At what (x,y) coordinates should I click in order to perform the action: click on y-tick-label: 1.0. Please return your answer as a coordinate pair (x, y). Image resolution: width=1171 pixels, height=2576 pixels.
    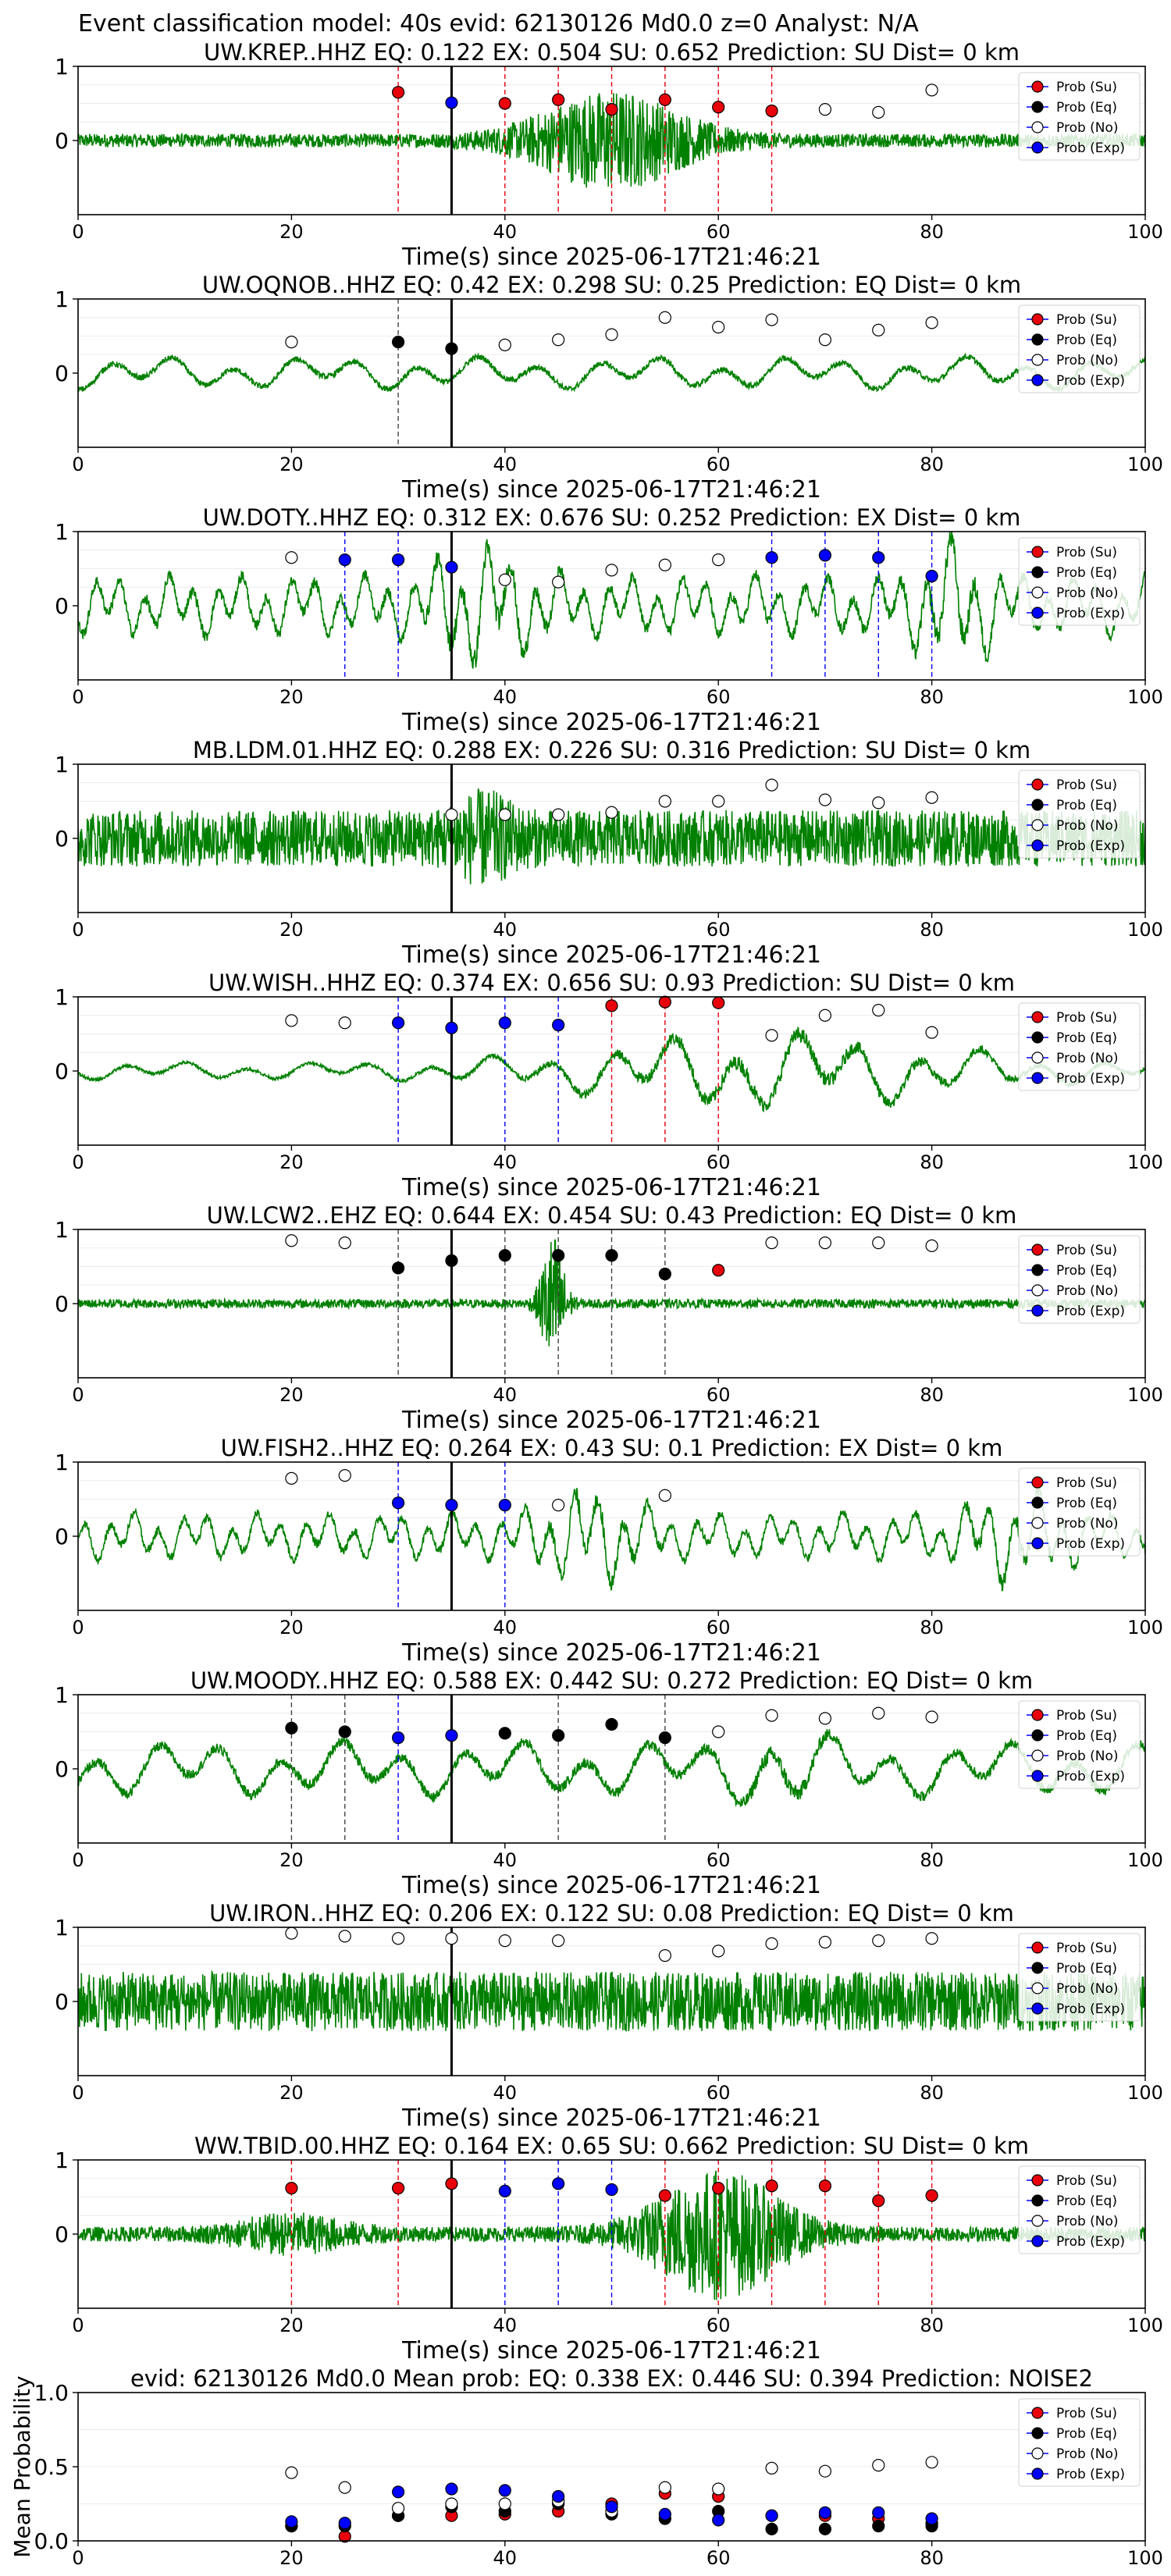
    Looking at the image, I should click on (51, 2393).